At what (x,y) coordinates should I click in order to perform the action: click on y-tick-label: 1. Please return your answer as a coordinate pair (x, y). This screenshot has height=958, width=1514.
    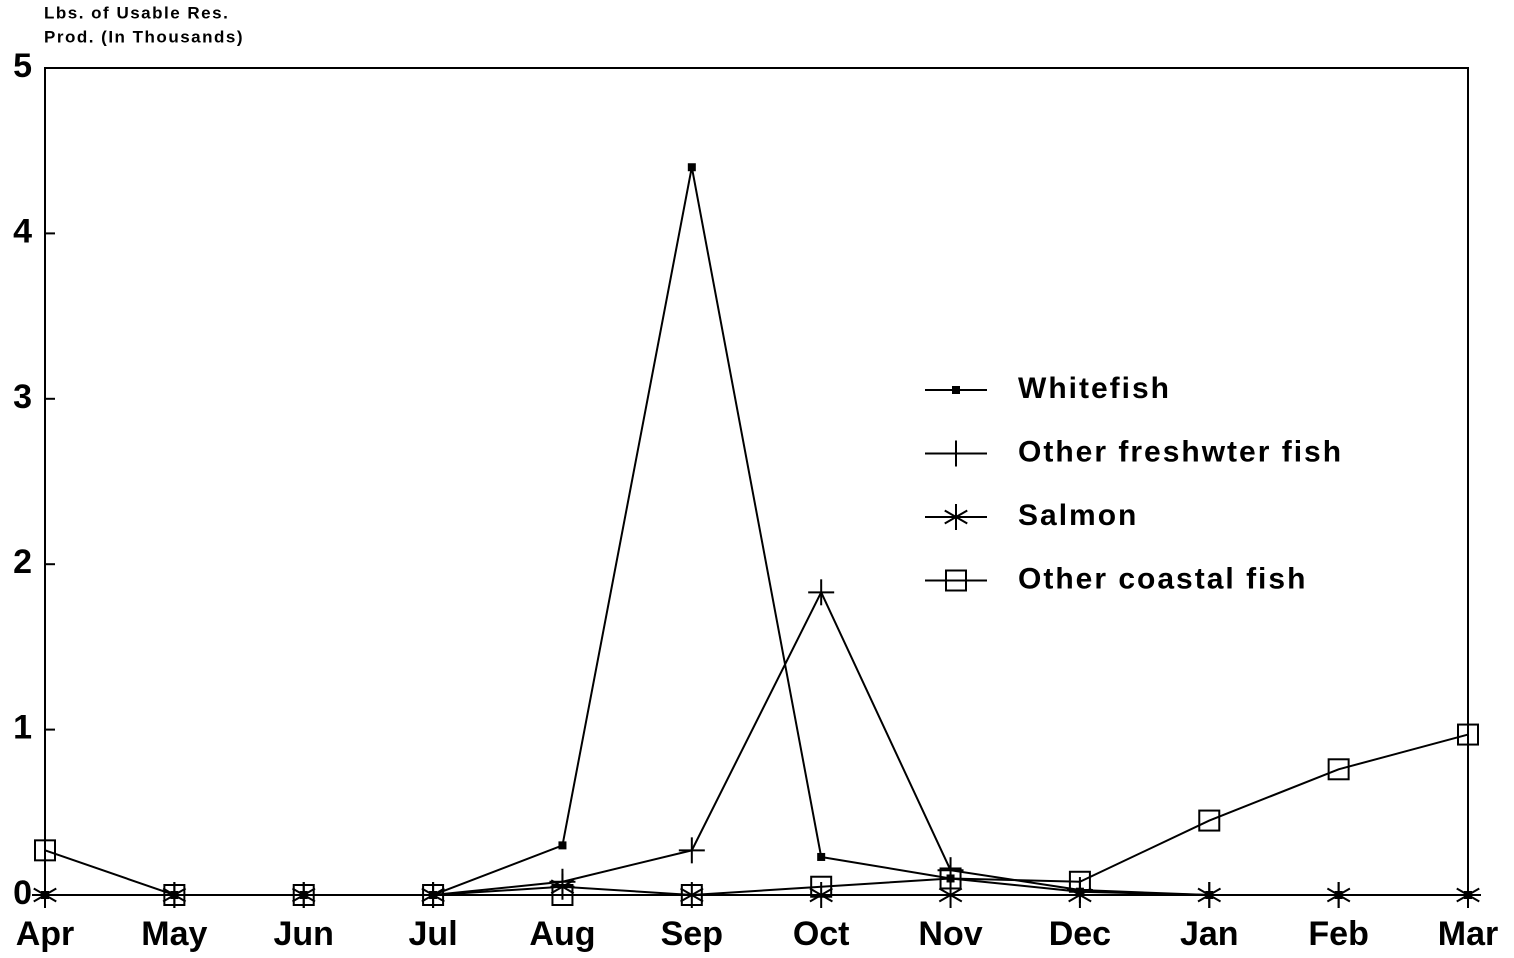
    Looking at the image, I should click on (22, 728).